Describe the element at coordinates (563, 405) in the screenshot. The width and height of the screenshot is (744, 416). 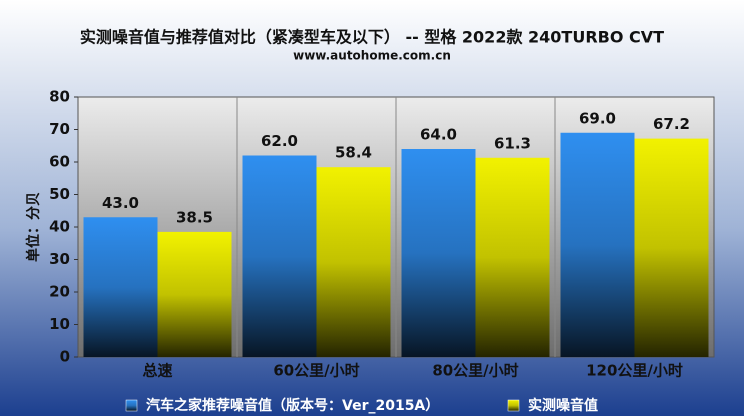
I see `legend-label: 实测噪音值` at that location.